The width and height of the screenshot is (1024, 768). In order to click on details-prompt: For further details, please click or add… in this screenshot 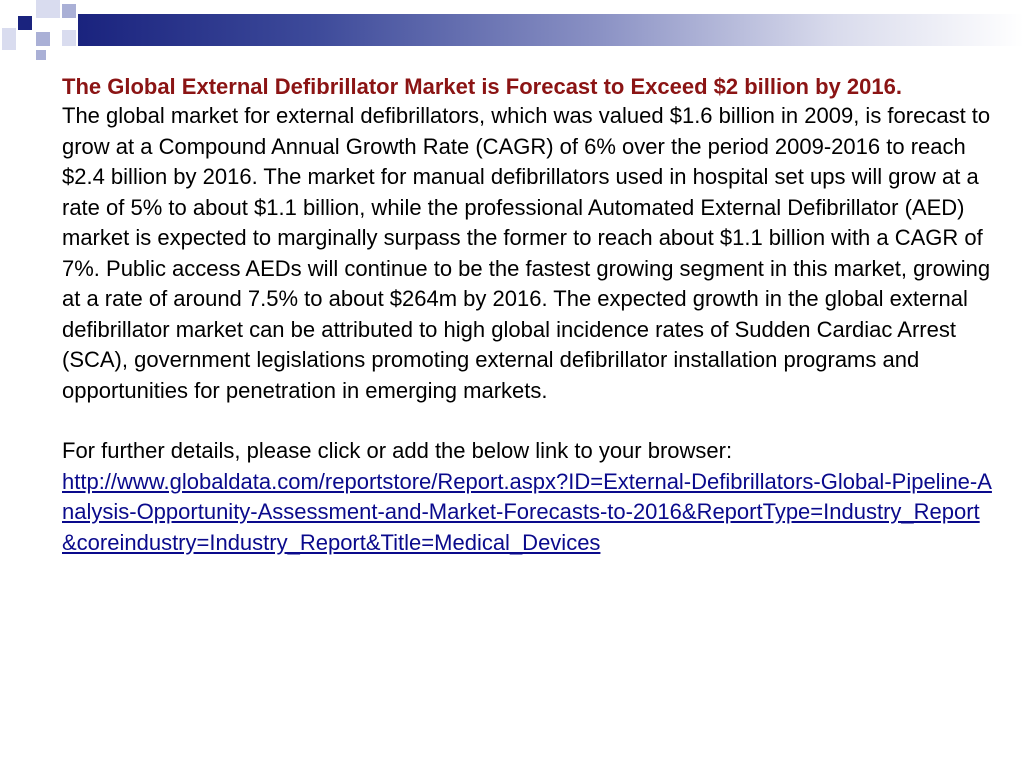, I will do `click(397, 450)`.